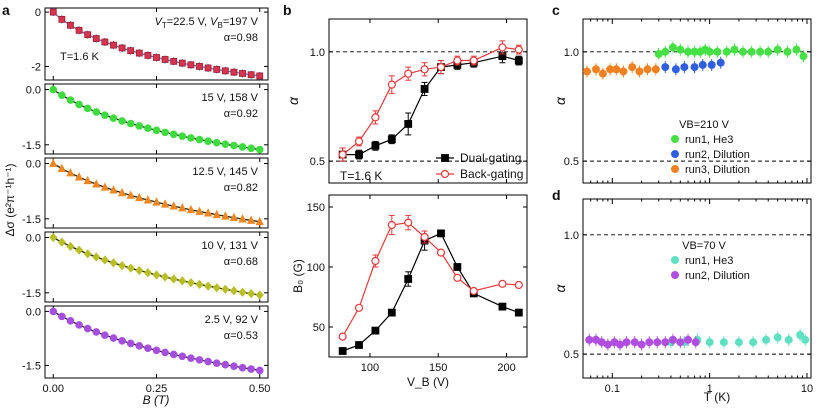 The width and height of the screenshot is (817, 409). Describe the element at coordinates (241, 336) in the screenshot. I see `alpha-label: α=0.53` at that location.